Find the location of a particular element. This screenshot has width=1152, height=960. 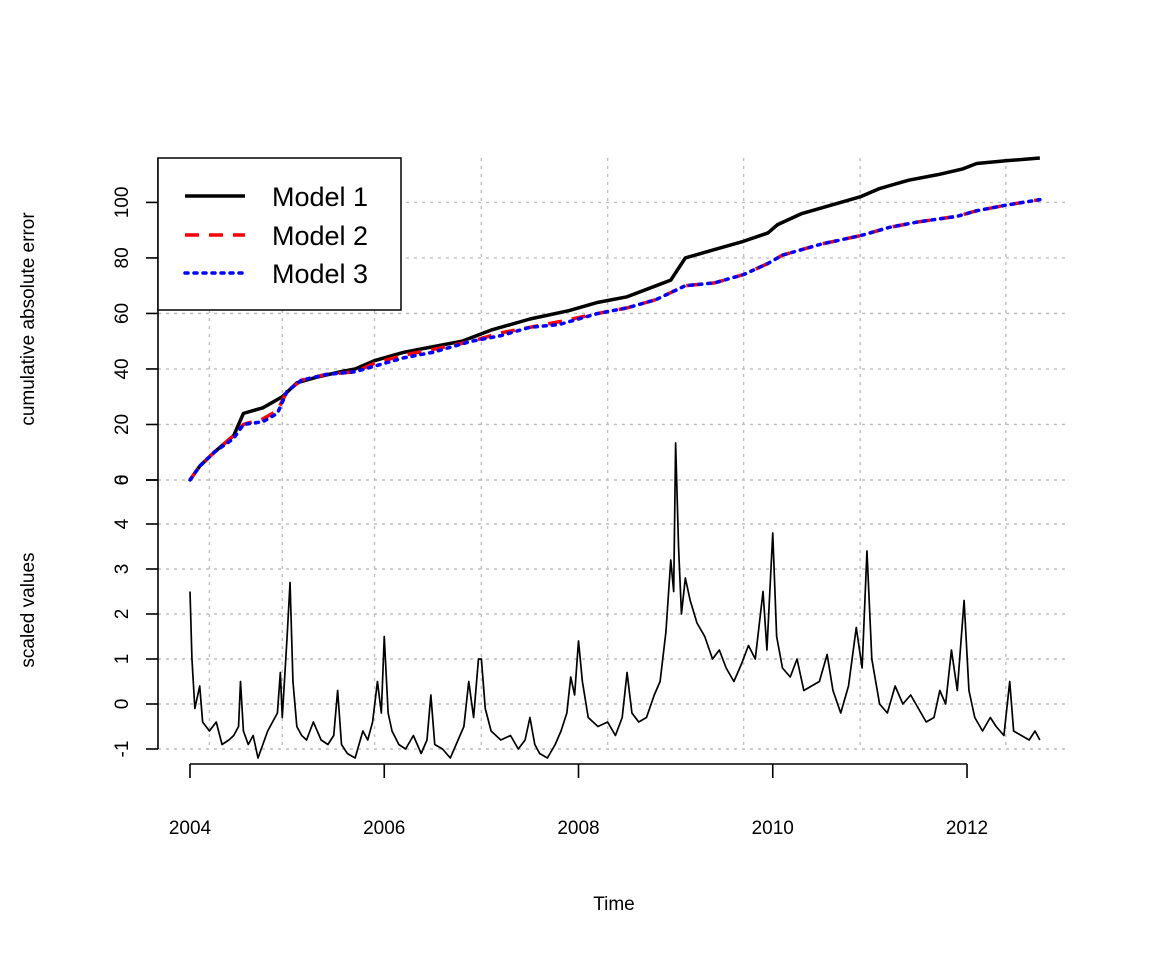

x-ticks: 2004 2006 2008 2010 2012 is located at coordinates (578, 801).